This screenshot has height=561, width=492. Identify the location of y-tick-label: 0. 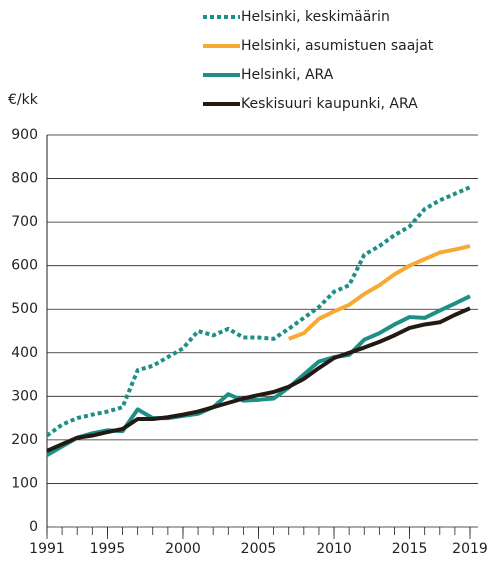
(33, 527).